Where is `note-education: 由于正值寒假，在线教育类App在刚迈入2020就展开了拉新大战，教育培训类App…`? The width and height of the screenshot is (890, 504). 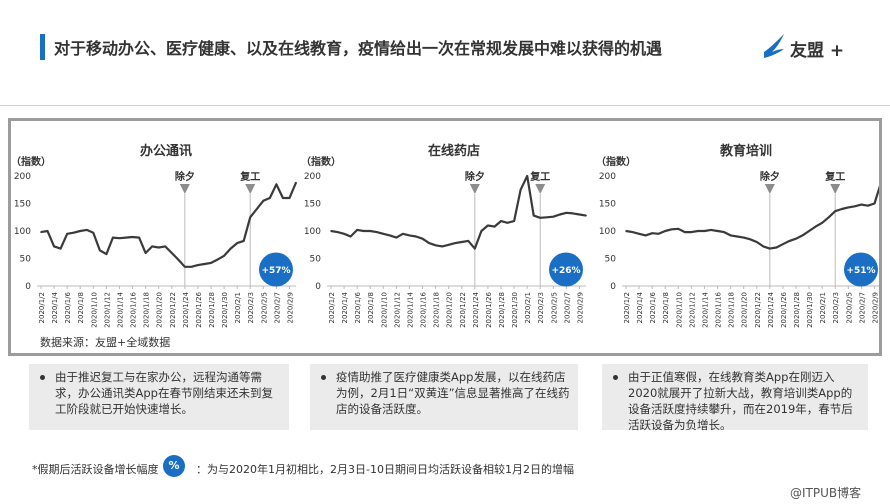
note-education: 由于正值寒假，在线教育类App在刚迈入2020就展开了拉新大战，教育培训类App… is located at coordinates (735, 398).